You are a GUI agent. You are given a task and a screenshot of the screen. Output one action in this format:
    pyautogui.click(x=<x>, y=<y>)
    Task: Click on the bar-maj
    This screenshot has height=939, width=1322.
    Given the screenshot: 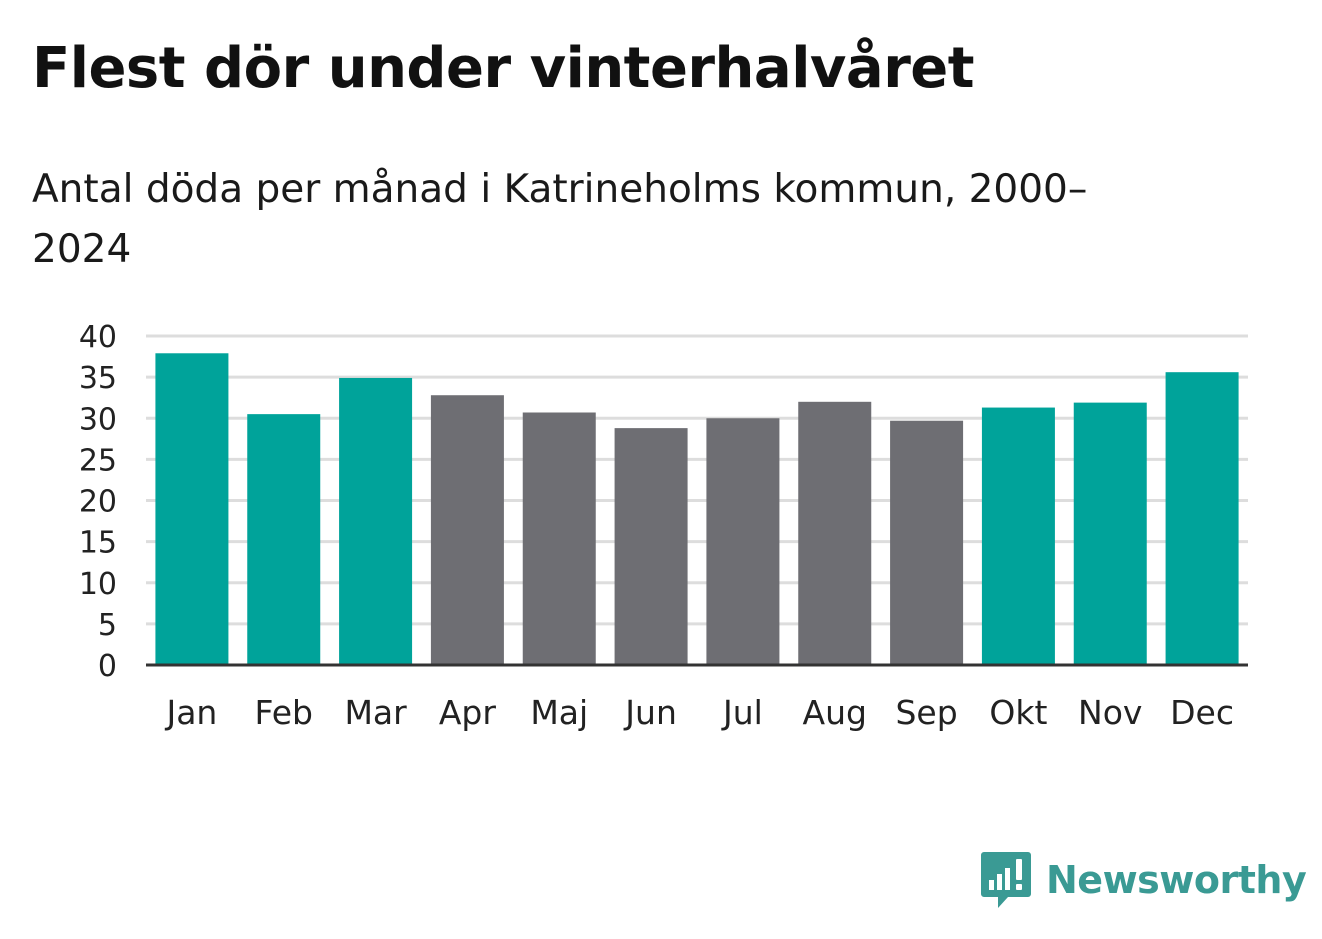 What is the action you would take?
    pyautogui.click(x=559, y=538)
    